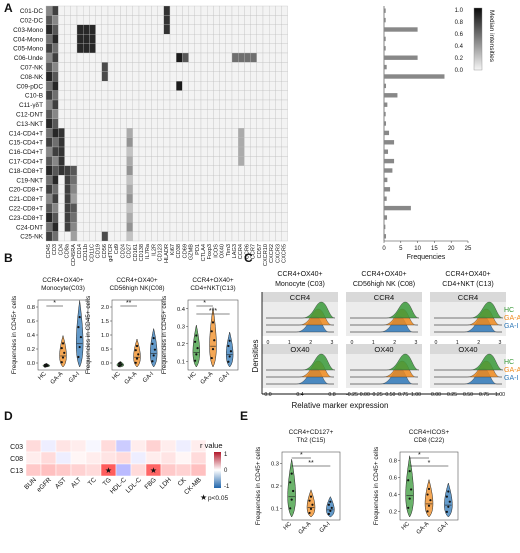 This screenshot has height=553, width=520. Describe the element at coordinates (258, 486) in the screenshot. I see `y-axis-label: Frequencies in CD45+ cells` at that location.